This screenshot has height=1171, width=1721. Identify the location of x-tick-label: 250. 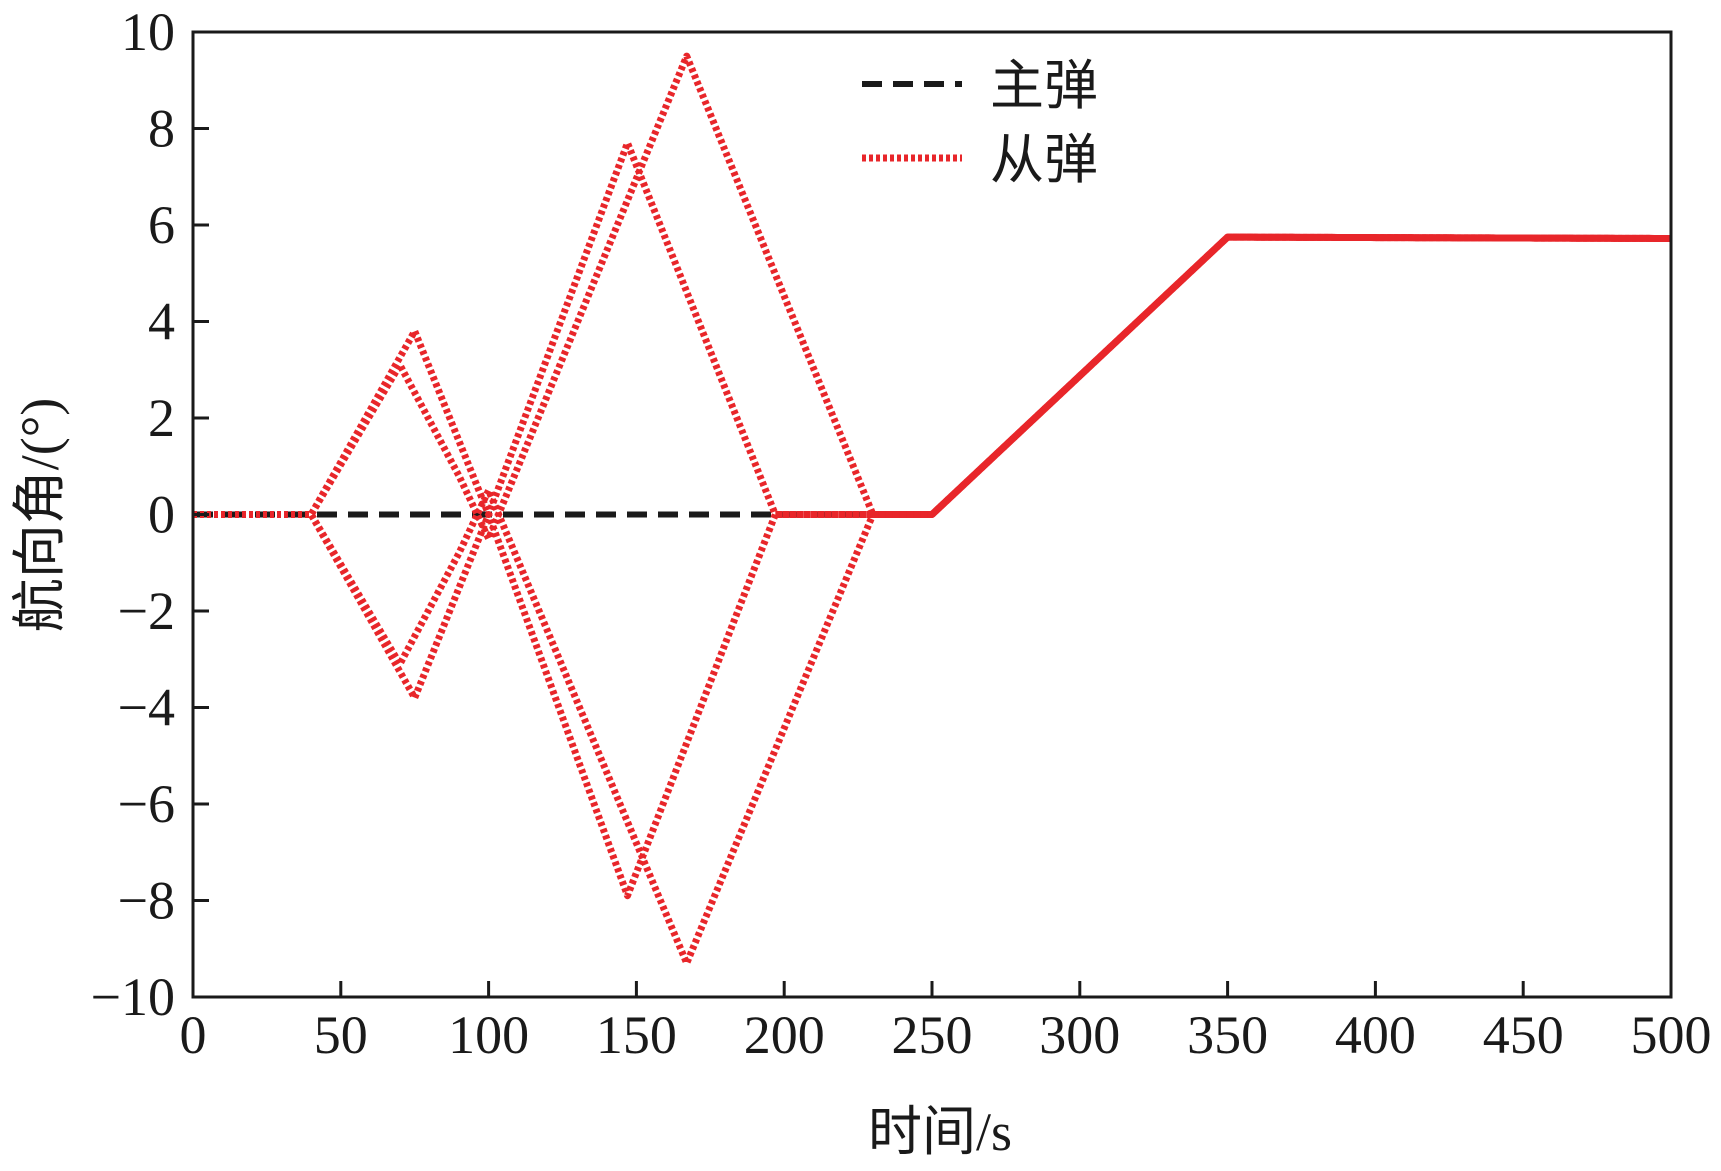
(932, 1035).